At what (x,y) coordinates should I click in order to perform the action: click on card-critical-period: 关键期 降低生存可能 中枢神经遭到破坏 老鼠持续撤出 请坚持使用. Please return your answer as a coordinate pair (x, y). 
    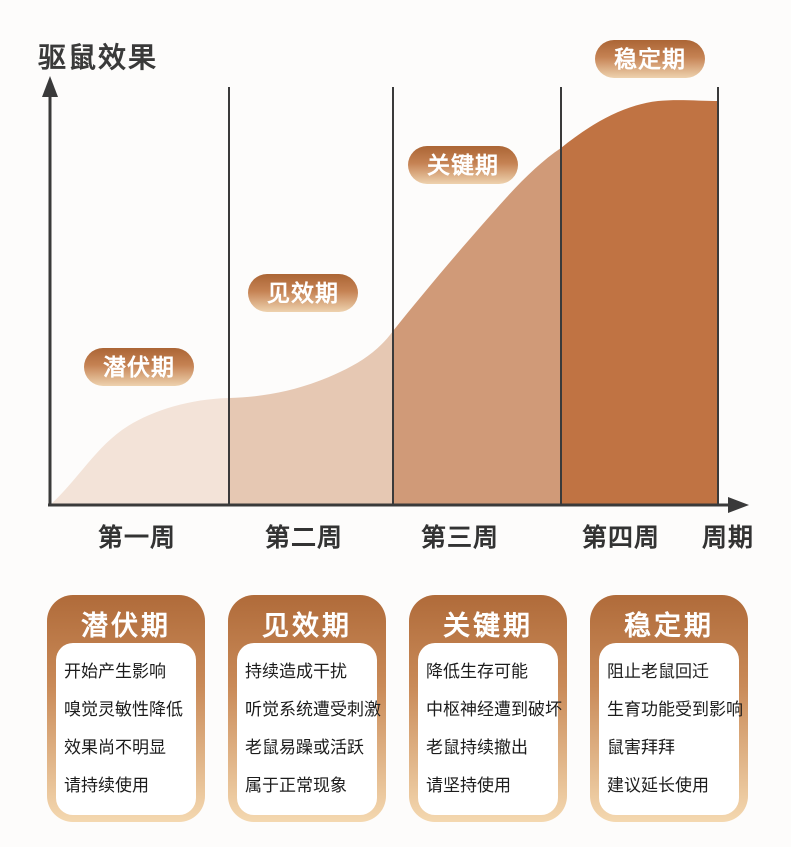
    Looking at the image, I should click on (488, 708).